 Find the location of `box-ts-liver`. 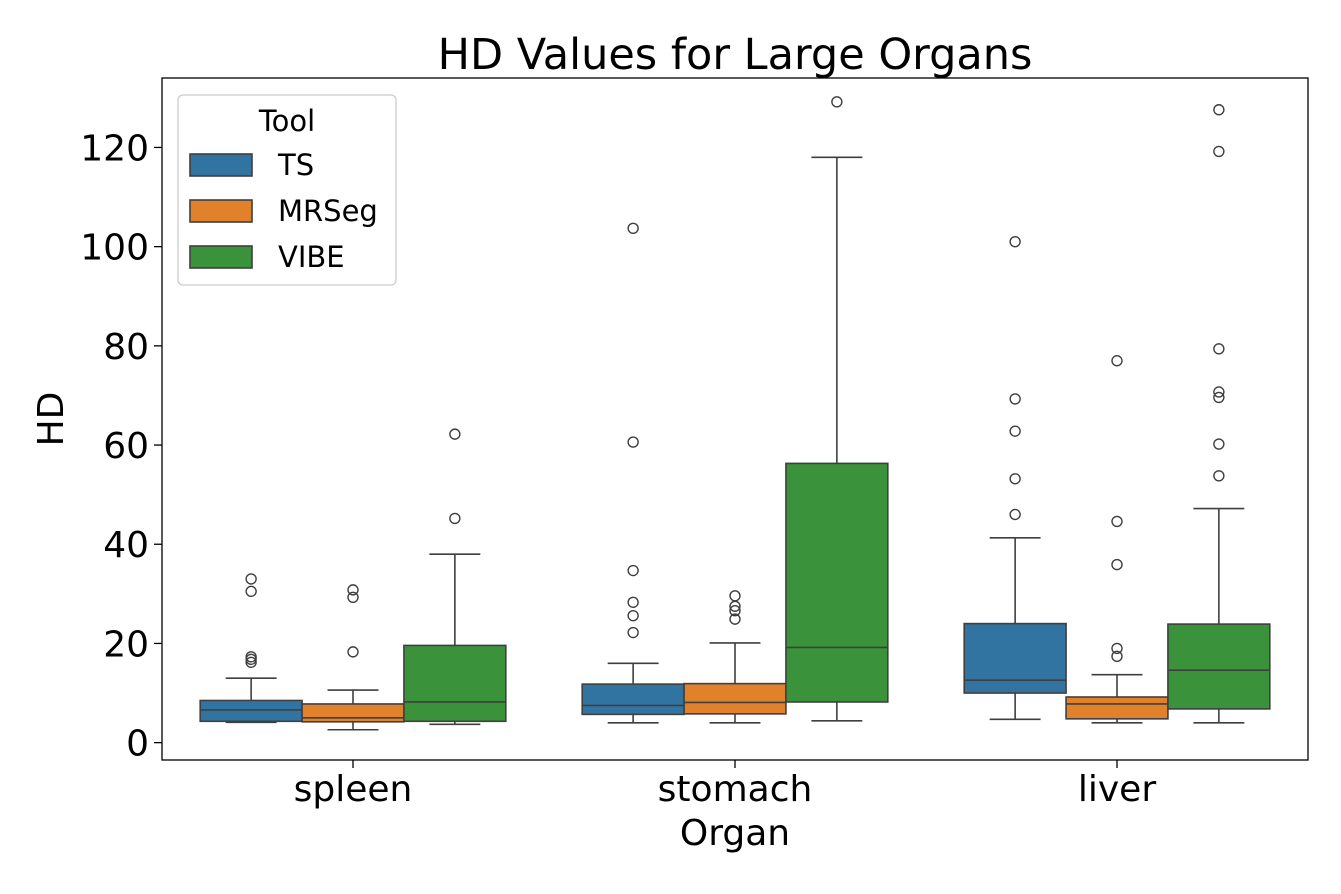

box-ts-liver is located at coordinates (1015, 478).